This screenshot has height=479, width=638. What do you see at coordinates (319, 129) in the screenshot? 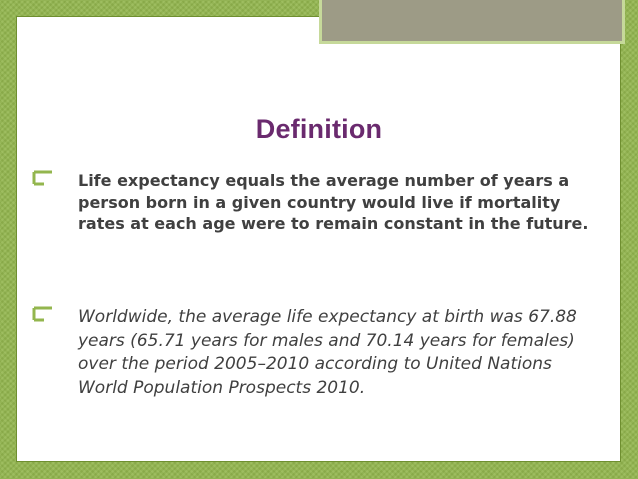
I see `slide-title: Definition` at bounding box center [319, 129].